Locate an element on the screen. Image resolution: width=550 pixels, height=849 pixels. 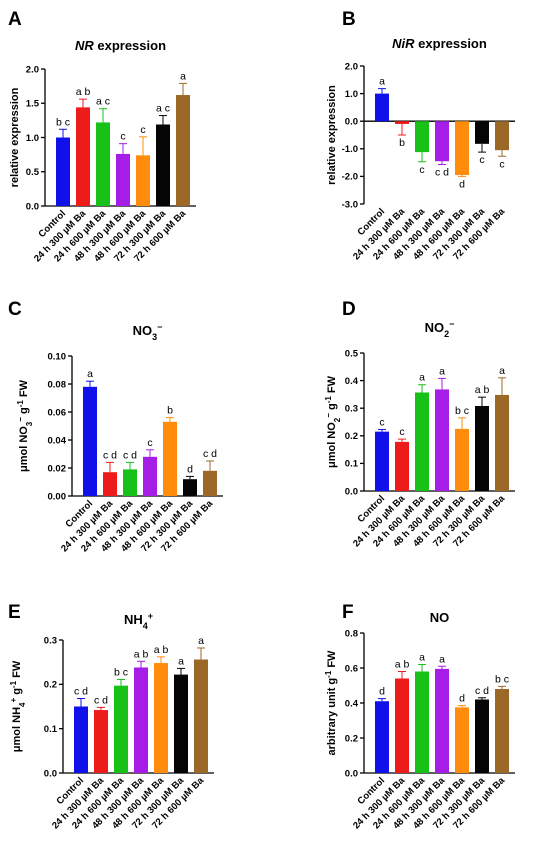
y-tick-label: 0.8 is located at coordinates (351, 633).